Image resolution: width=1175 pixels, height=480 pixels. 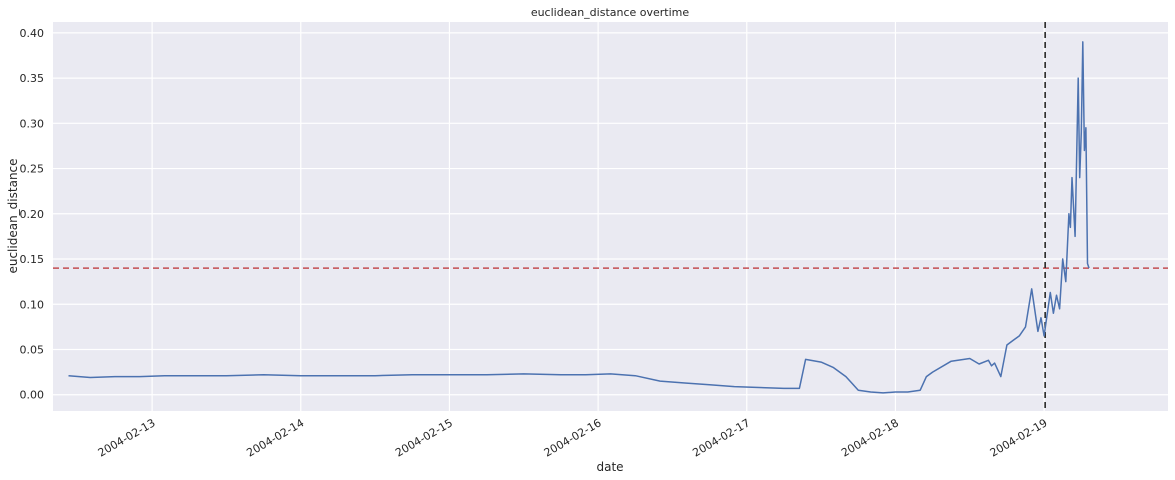 What do you see at coordinates (609, 467) in the screenshot?
I see `x-axis-label: date` at bounding box center [609, 467].